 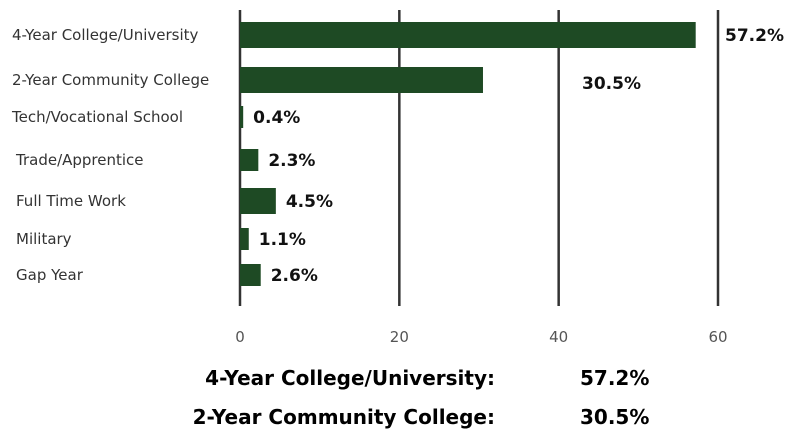 What do you see at coordinates (50, 275) in the screenshot?
I see `category-label: Gap Year` at bounding box center [50, 275].